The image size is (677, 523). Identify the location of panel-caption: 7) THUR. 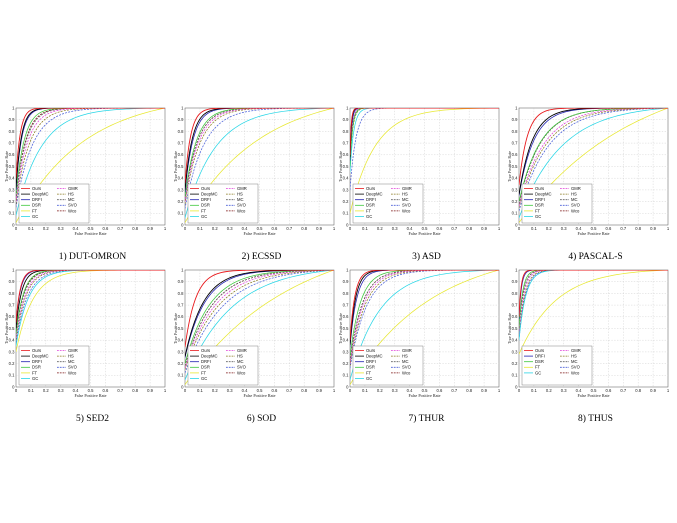
(427, 418).